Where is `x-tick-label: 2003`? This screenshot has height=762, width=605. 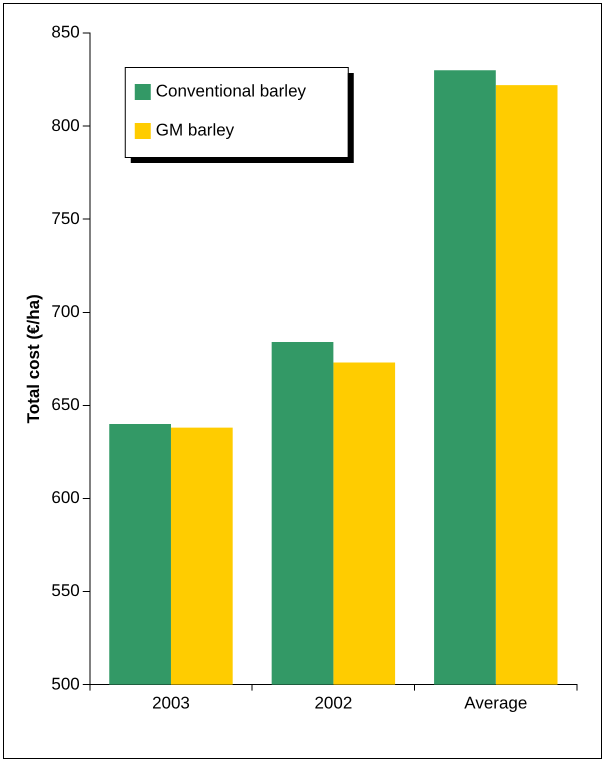 x-tick-label: 2003 is located at coordinates (171, 702).